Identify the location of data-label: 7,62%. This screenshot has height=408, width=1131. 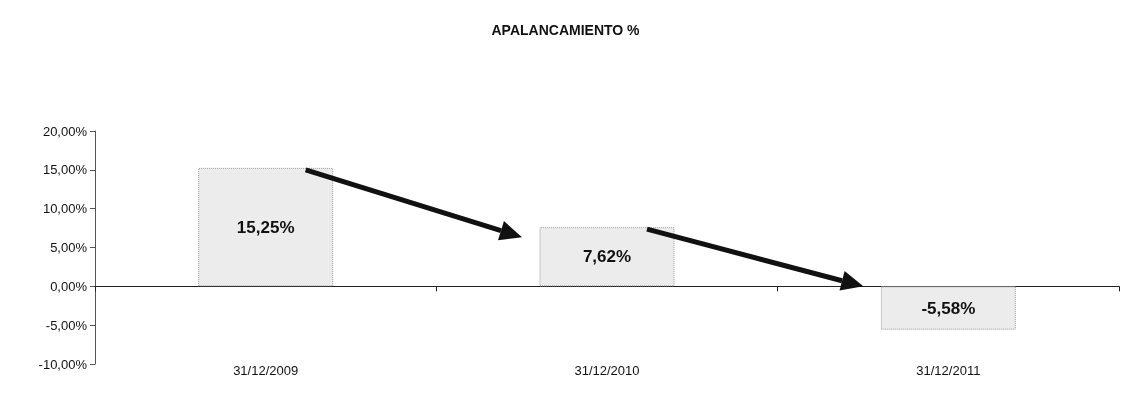
(607, 257).